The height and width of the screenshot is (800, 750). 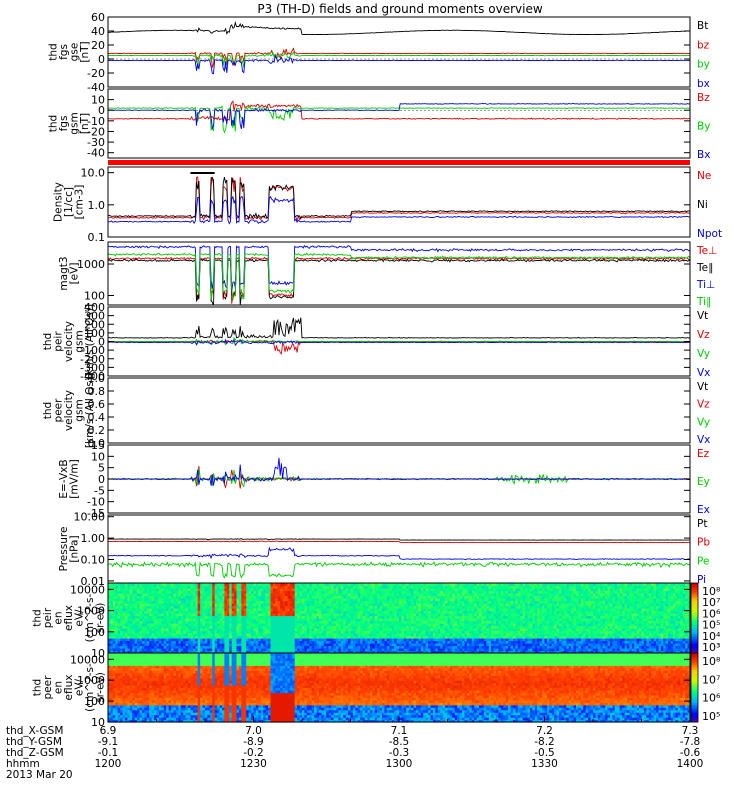 I want to click on legend-entry: Bz, so click(x=703, y=98).